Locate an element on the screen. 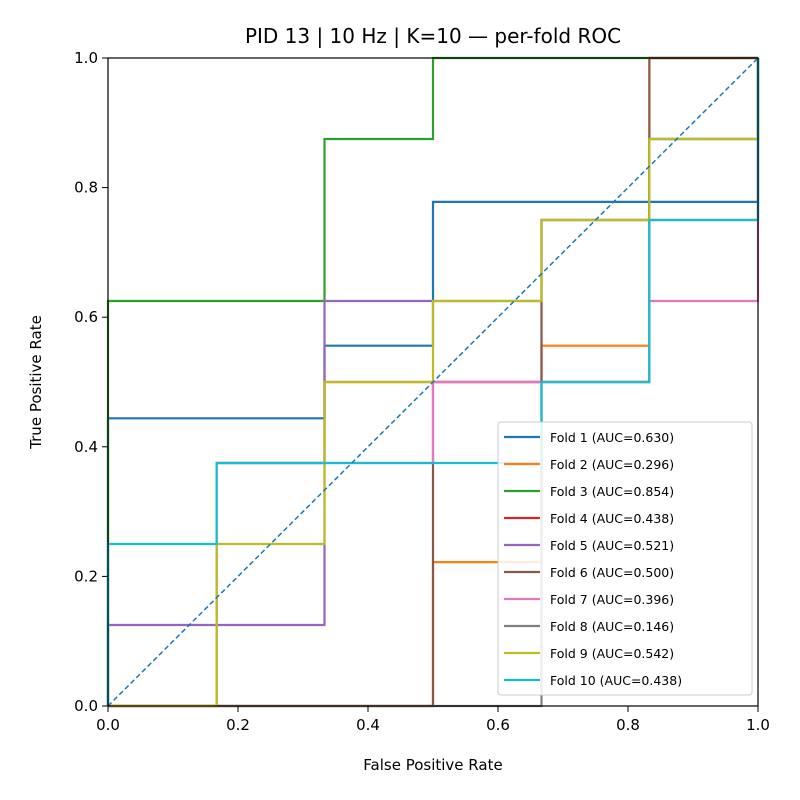  y-tick-label: 0.2 is located at coordinates (86, 576).